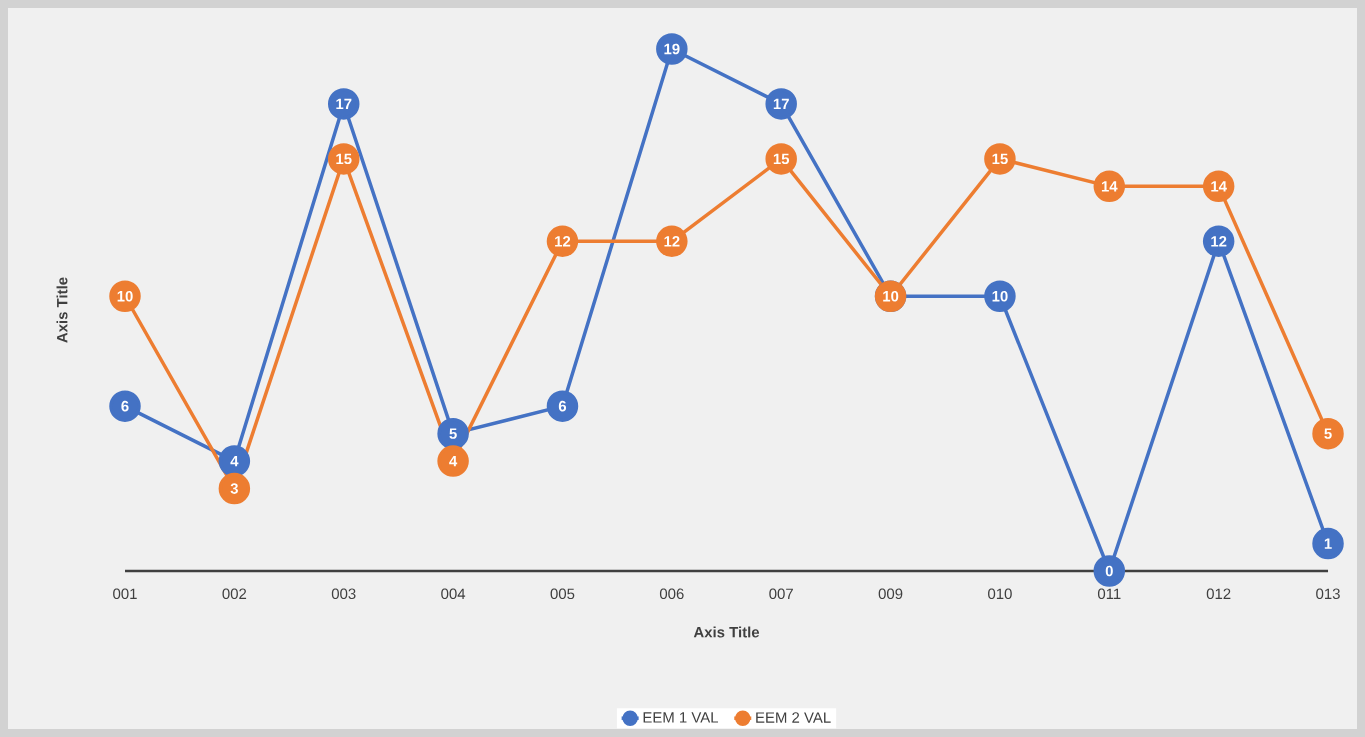 This screenshot has width=1365, height=737. I want to click on x-tick-label: 006, so click(671, 594).